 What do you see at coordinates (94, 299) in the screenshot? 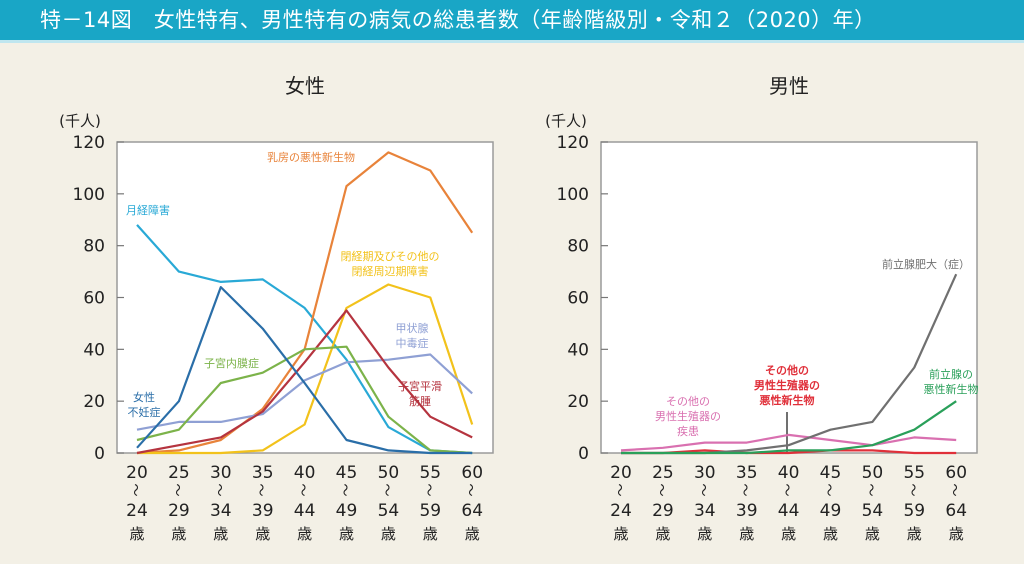
I see `y-tick-label: 60` at bounding box center [94, 299].